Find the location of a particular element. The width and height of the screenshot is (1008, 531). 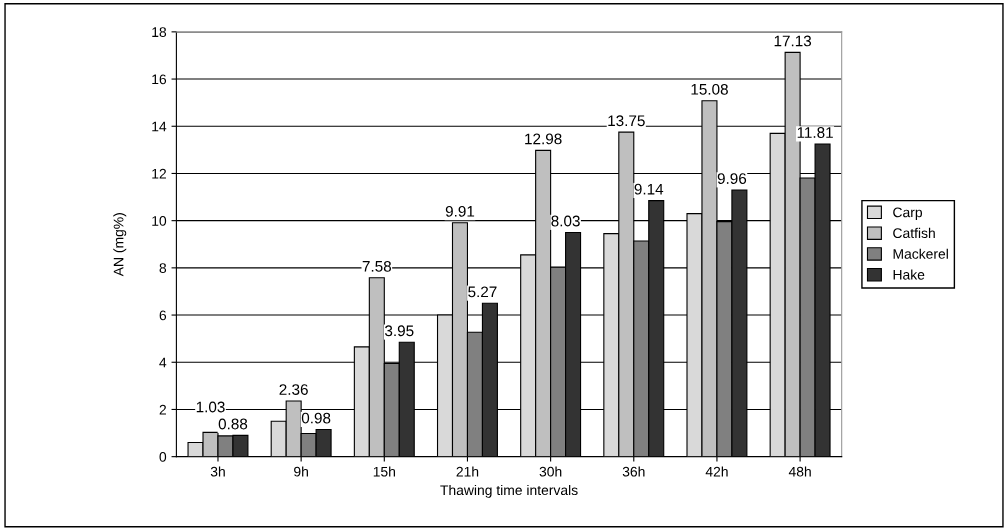

data-label: 17.13 is located at coordinates (793, 41).